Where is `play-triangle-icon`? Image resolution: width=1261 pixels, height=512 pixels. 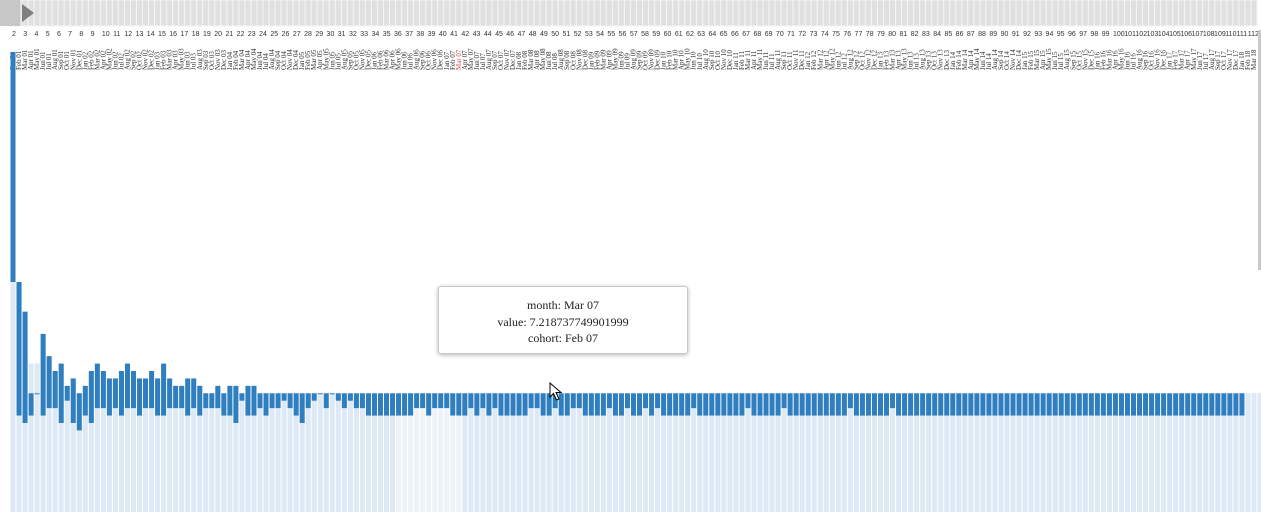 play-triangle-icon is located at coordinates (28, 13).